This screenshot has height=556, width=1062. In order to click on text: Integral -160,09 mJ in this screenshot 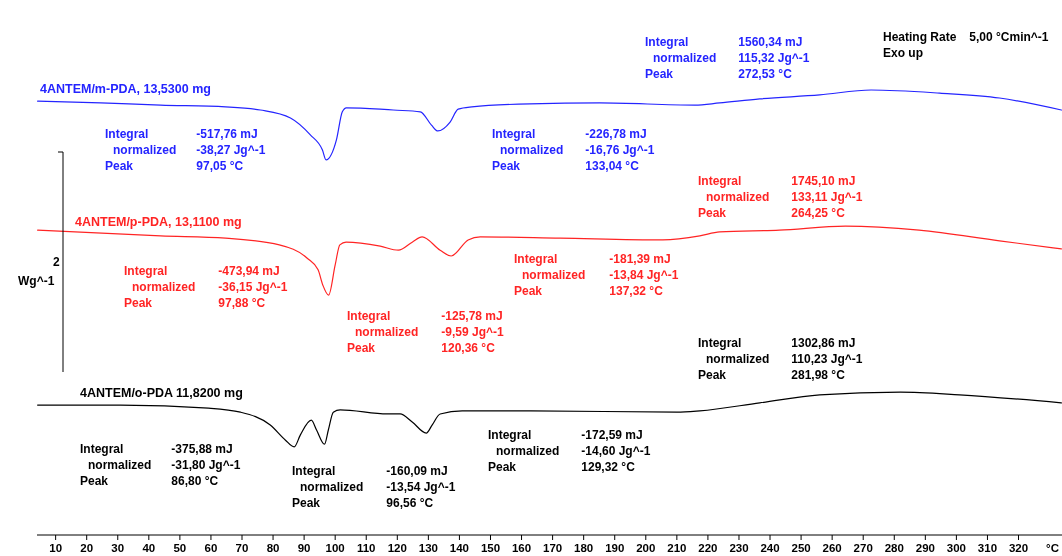, I will do `click(370, 471)`.